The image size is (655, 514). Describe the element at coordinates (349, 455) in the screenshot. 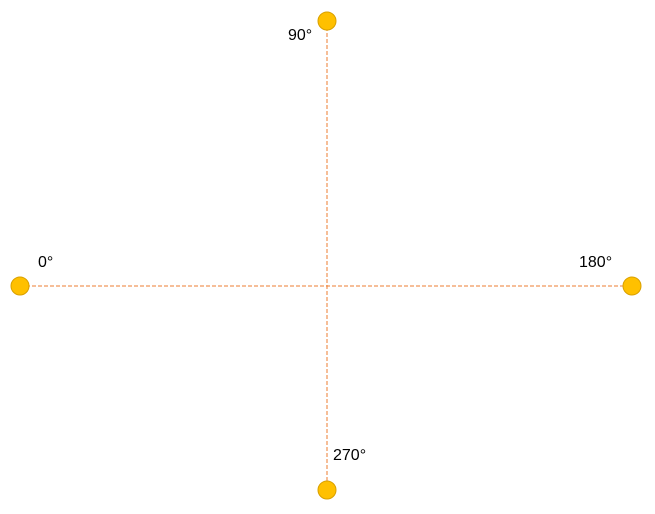

I see `label-270-degrees: 270°` at that location.